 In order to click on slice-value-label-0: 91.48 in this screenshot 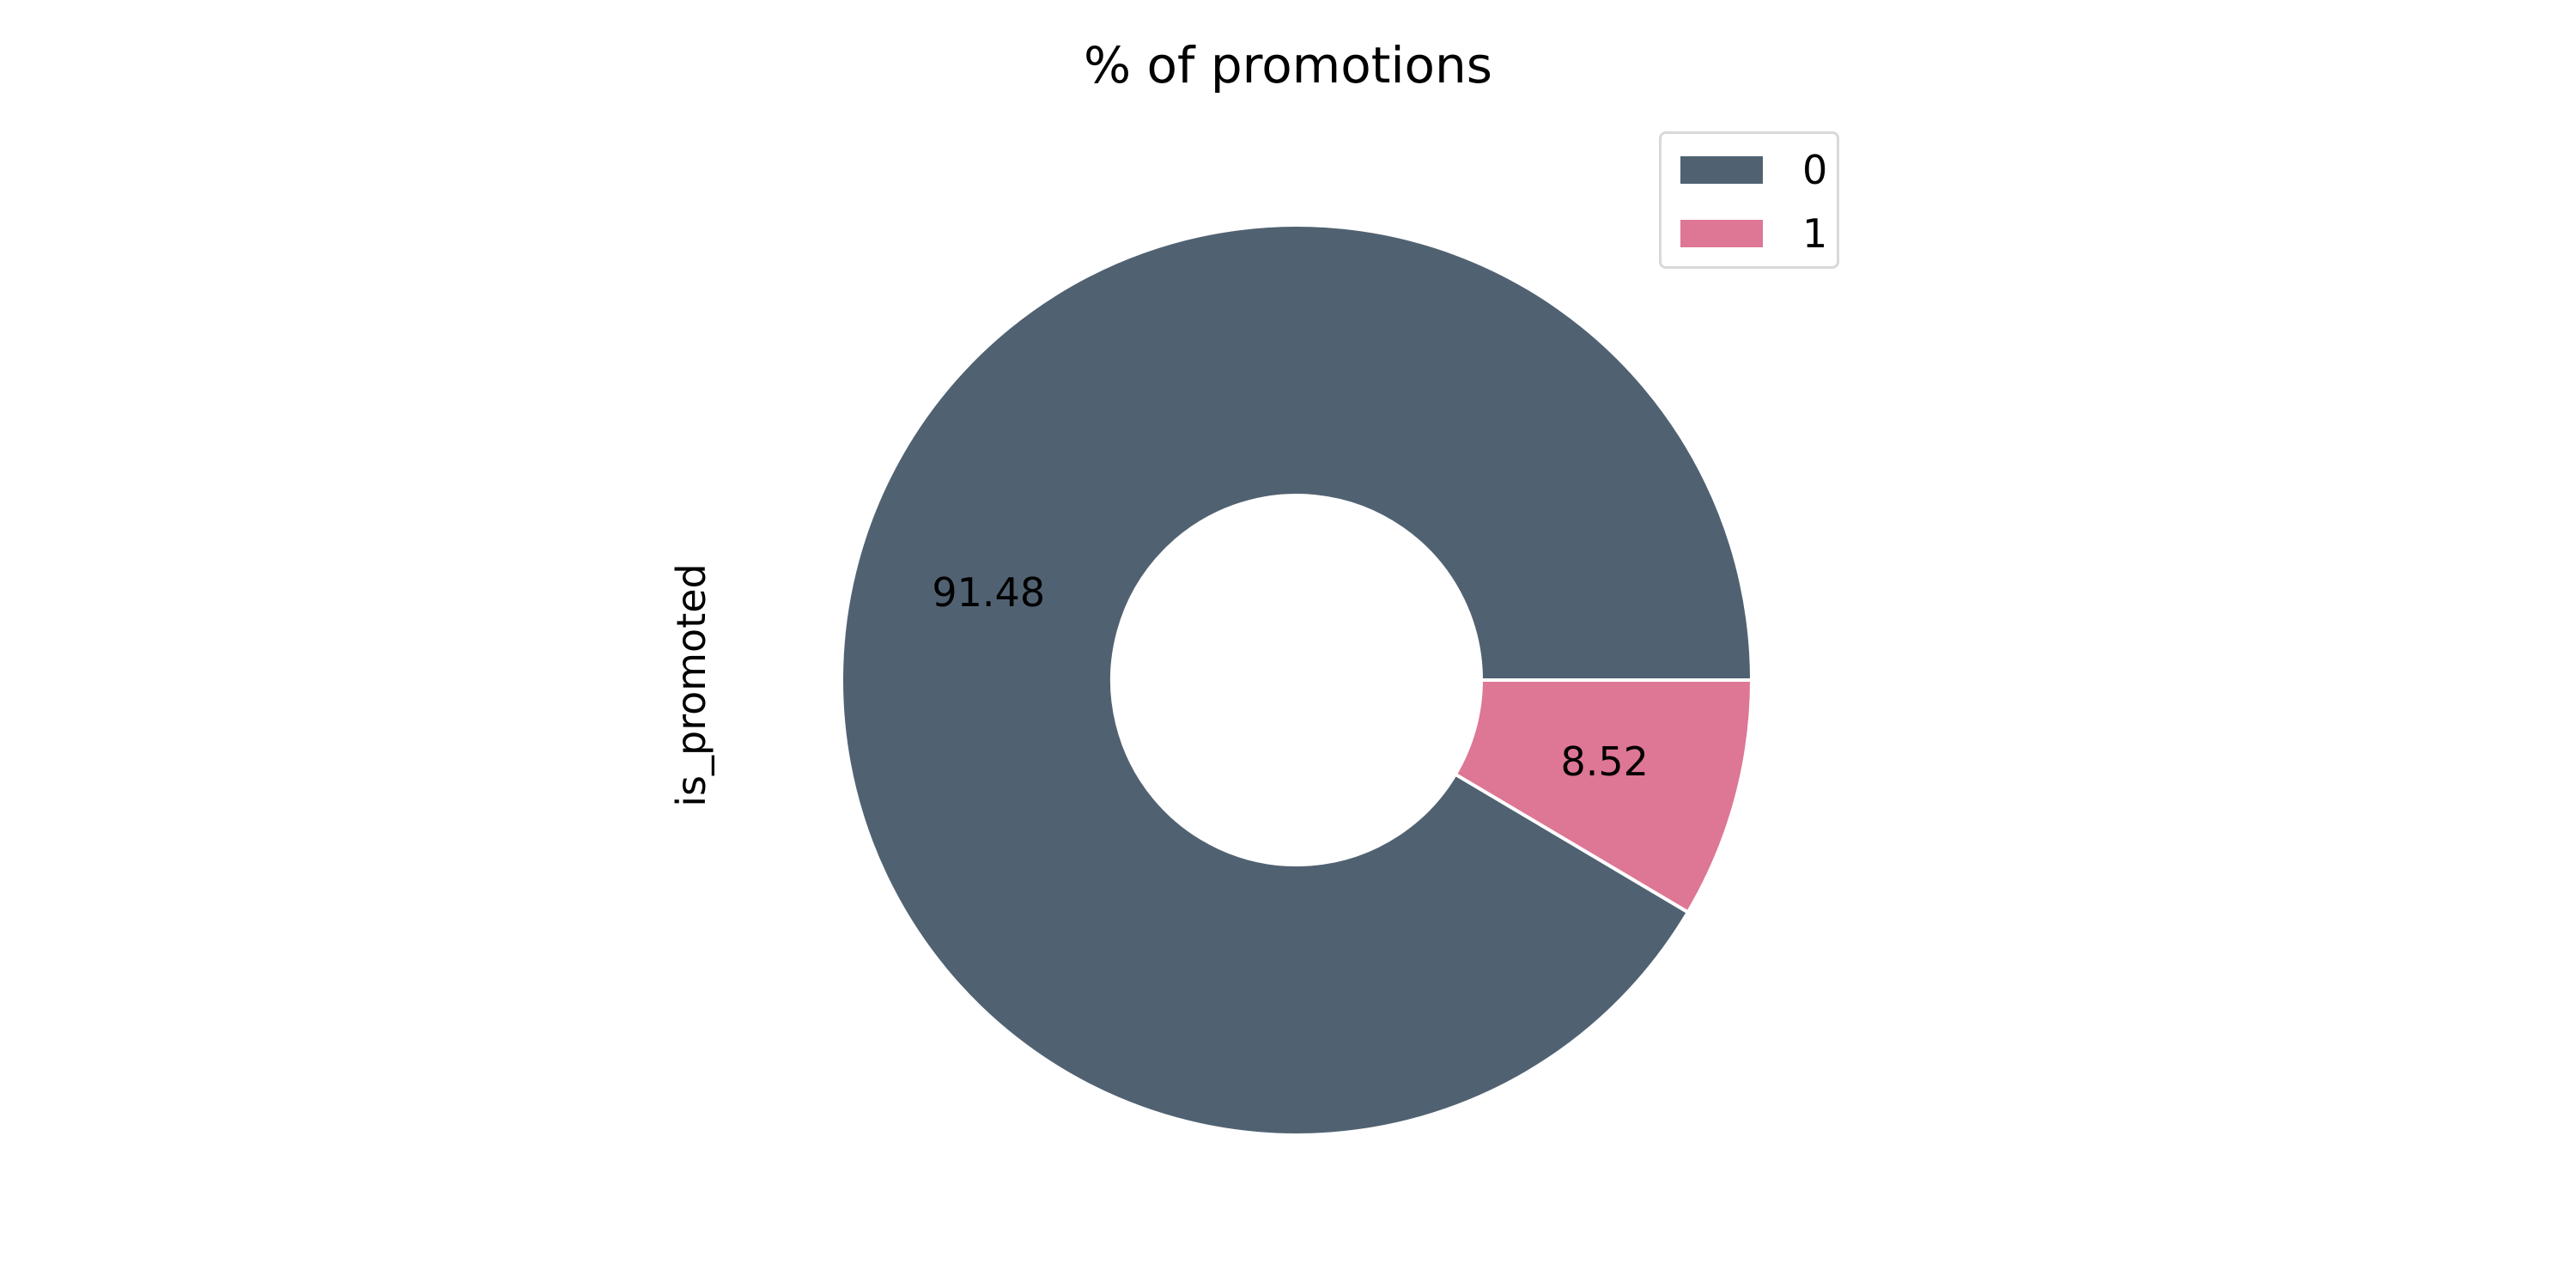, I will do `click(988, 592)`.